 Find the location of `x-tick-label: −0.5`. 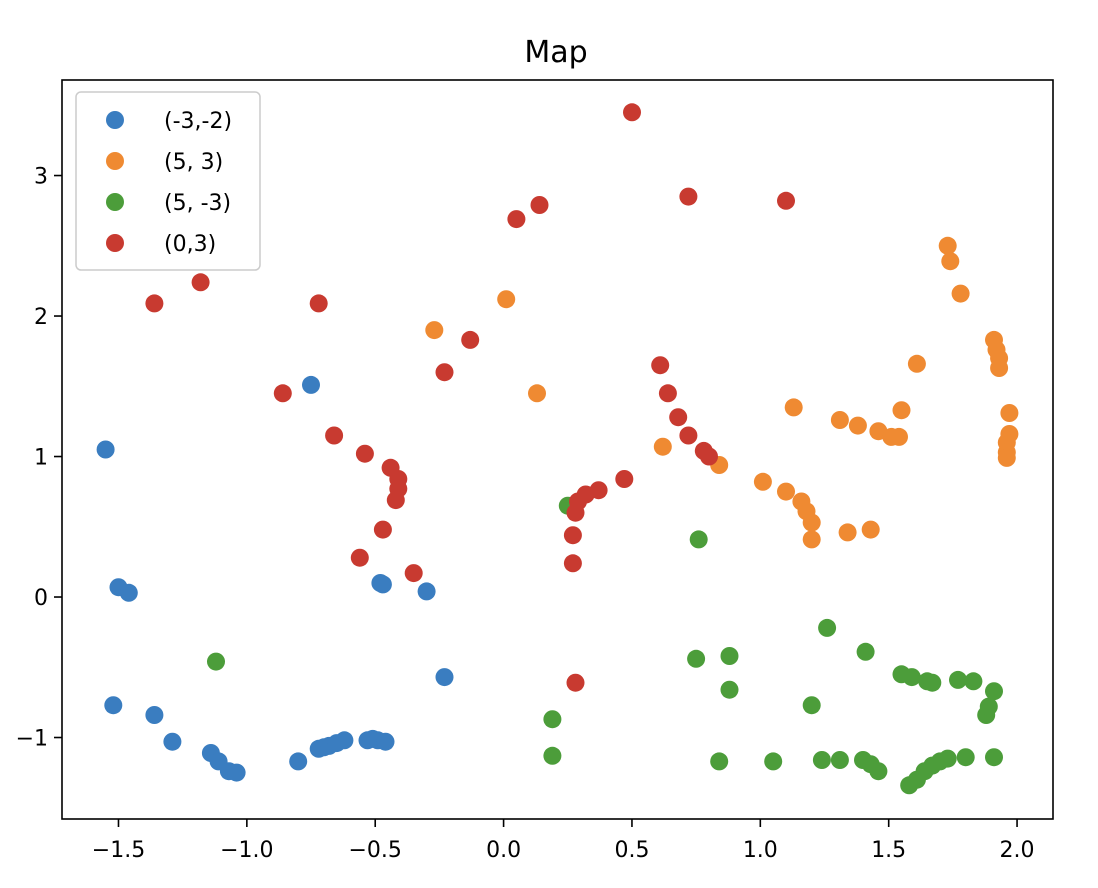

x-tick-label: −0.5 is located at coordinates (375, 850).